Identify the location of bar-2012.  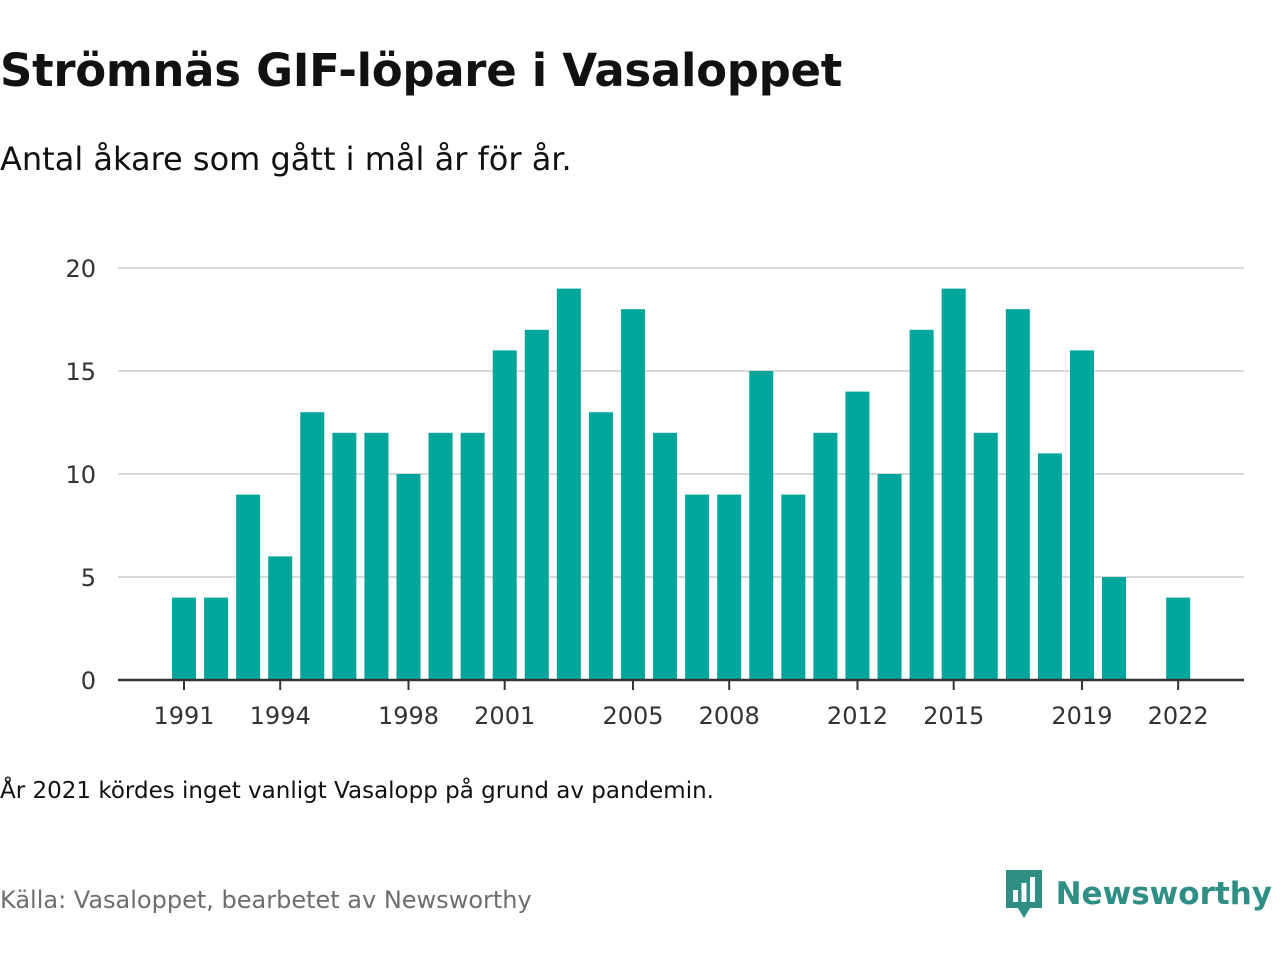
(857, 535).